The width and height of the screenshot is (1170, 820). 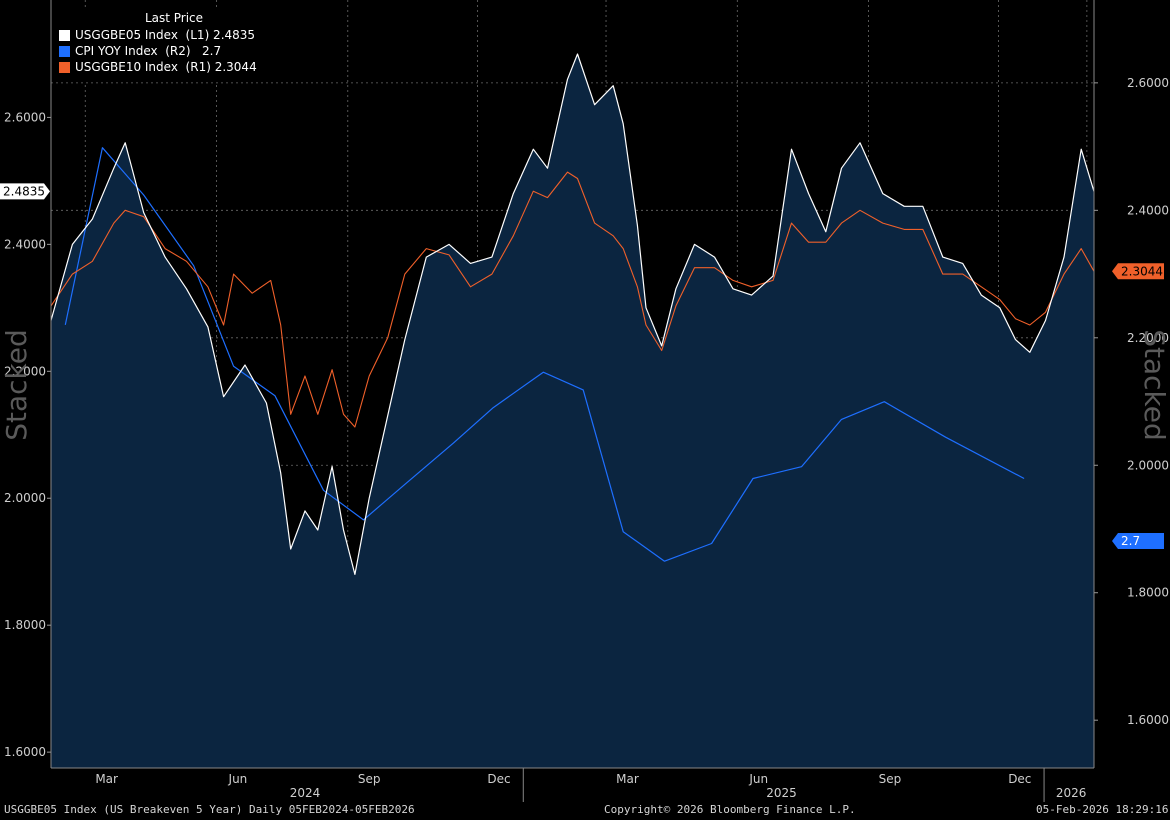 I want to click on x-year-label: 2024, so click(x=305, y=793).